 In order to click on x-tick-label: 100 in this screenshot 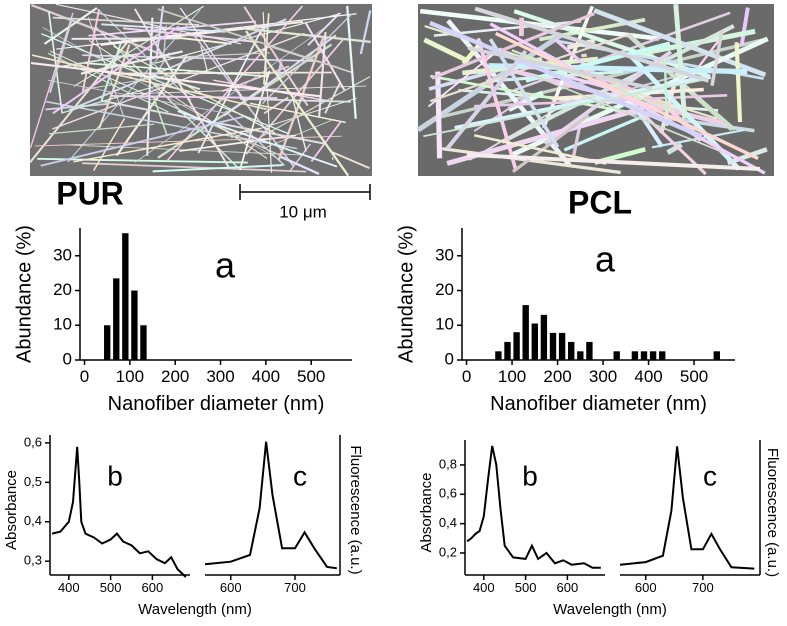, I will do `click(130, 376)`.